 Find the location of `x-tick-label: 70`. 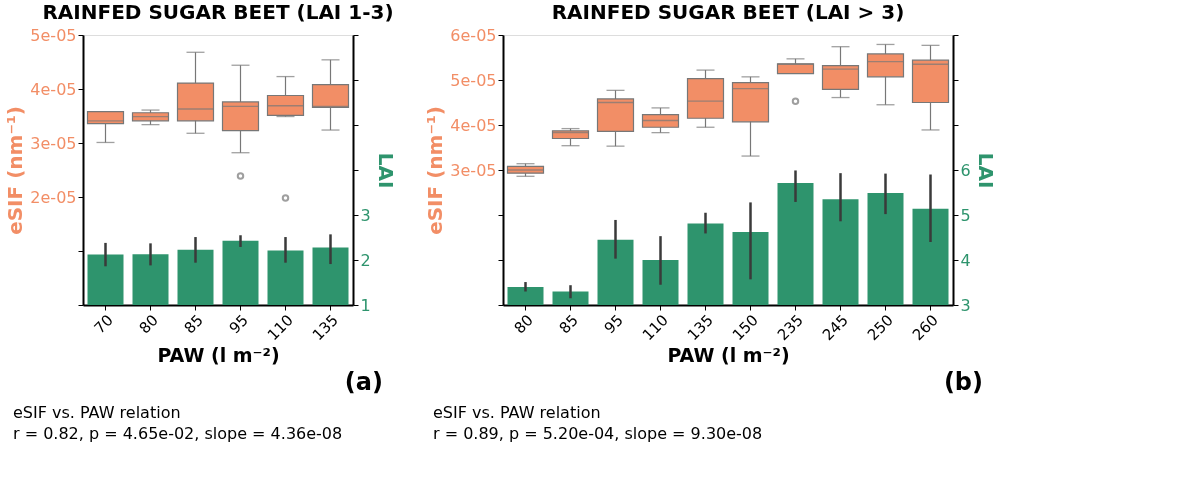

x-tick-label: 70 is located at coordinates (103, 324).